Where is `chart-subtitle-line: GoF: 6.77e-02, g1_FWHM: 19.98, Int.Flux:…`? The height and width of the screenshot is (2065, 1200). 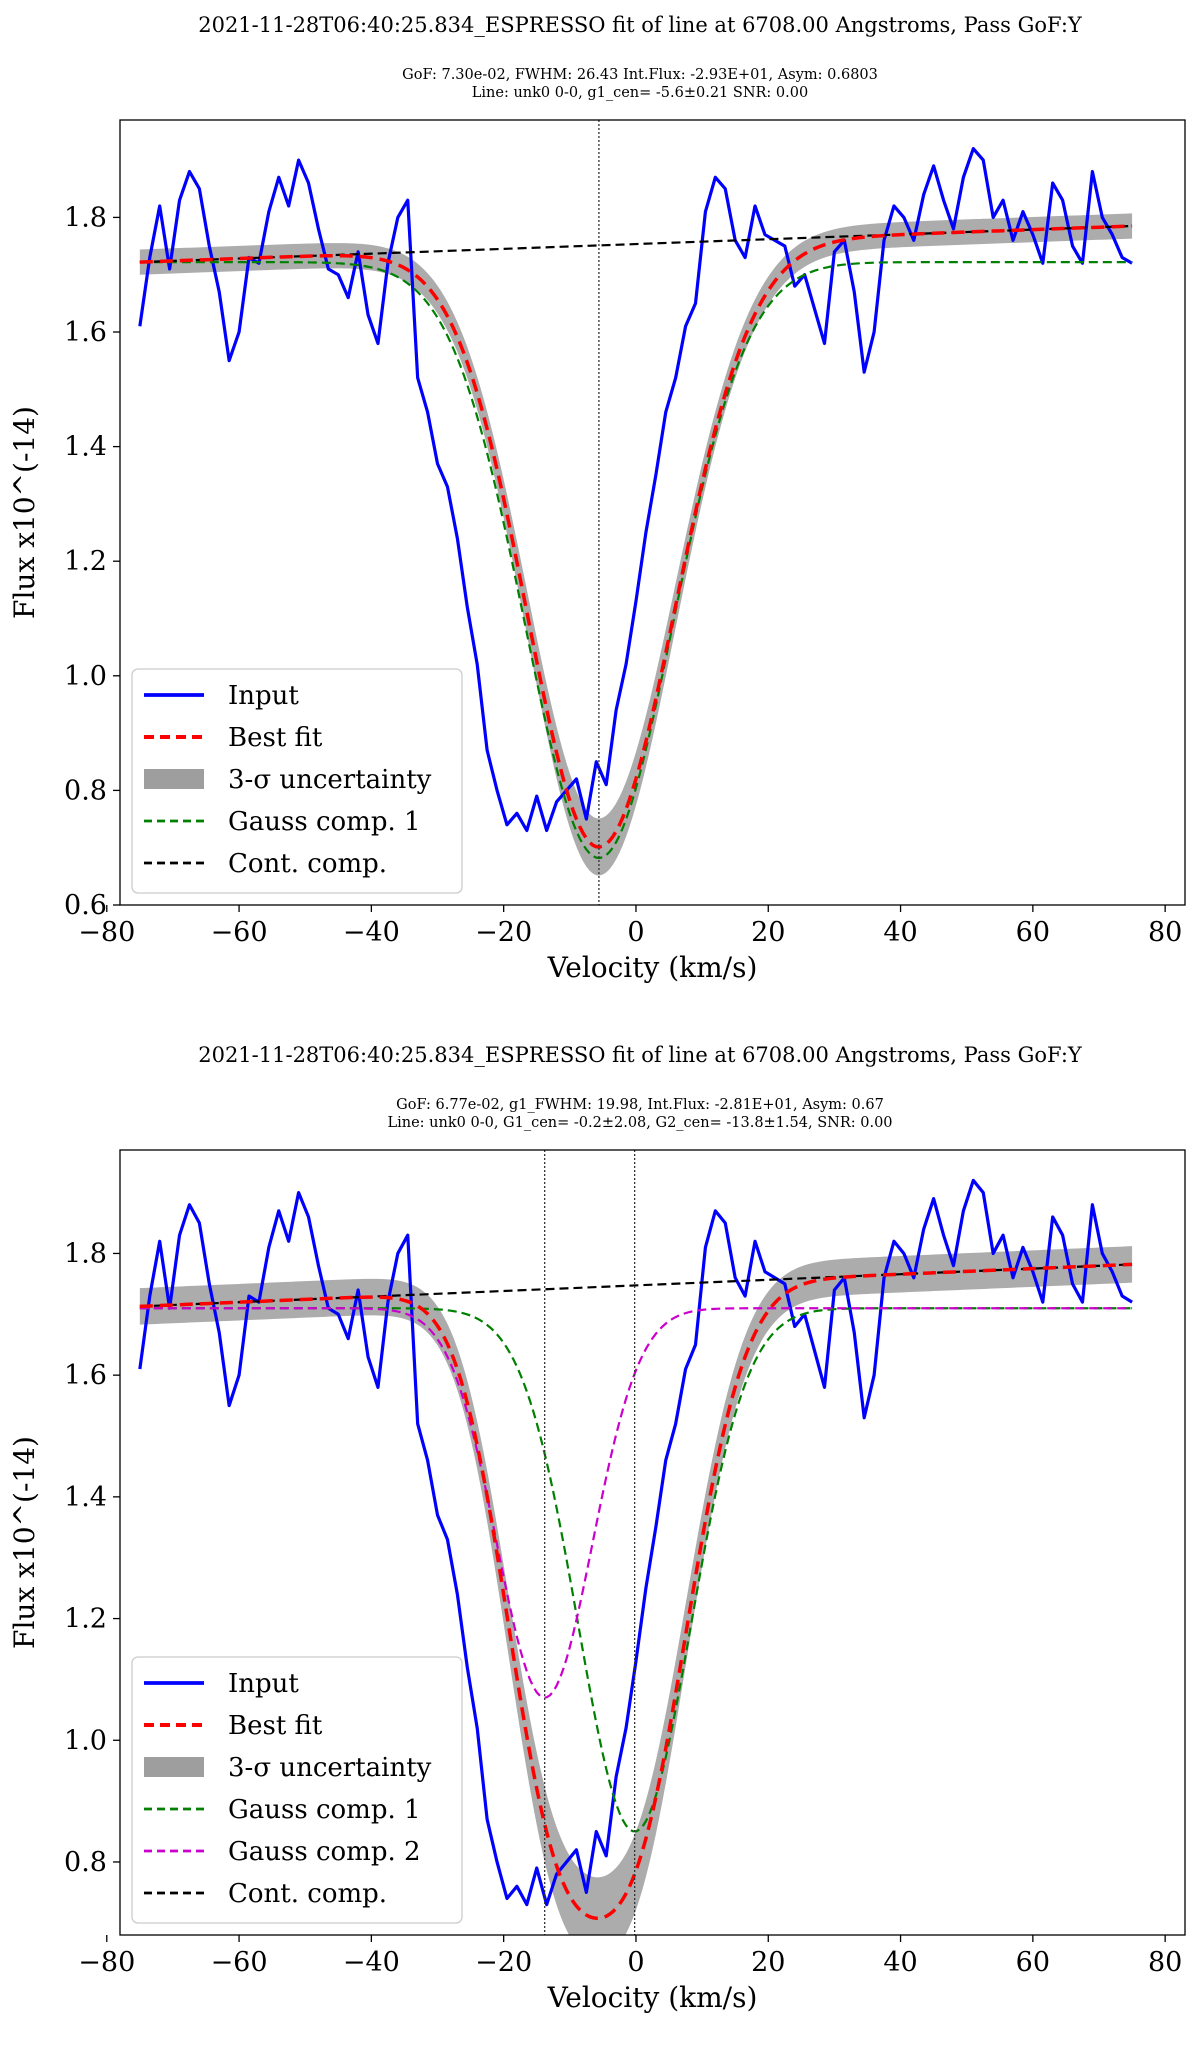
chart-subtitle-line: GoF: 6.77e-02, g1_FWHM: 19.98, Int.Flux:… is located at coordinates (640, 1105).